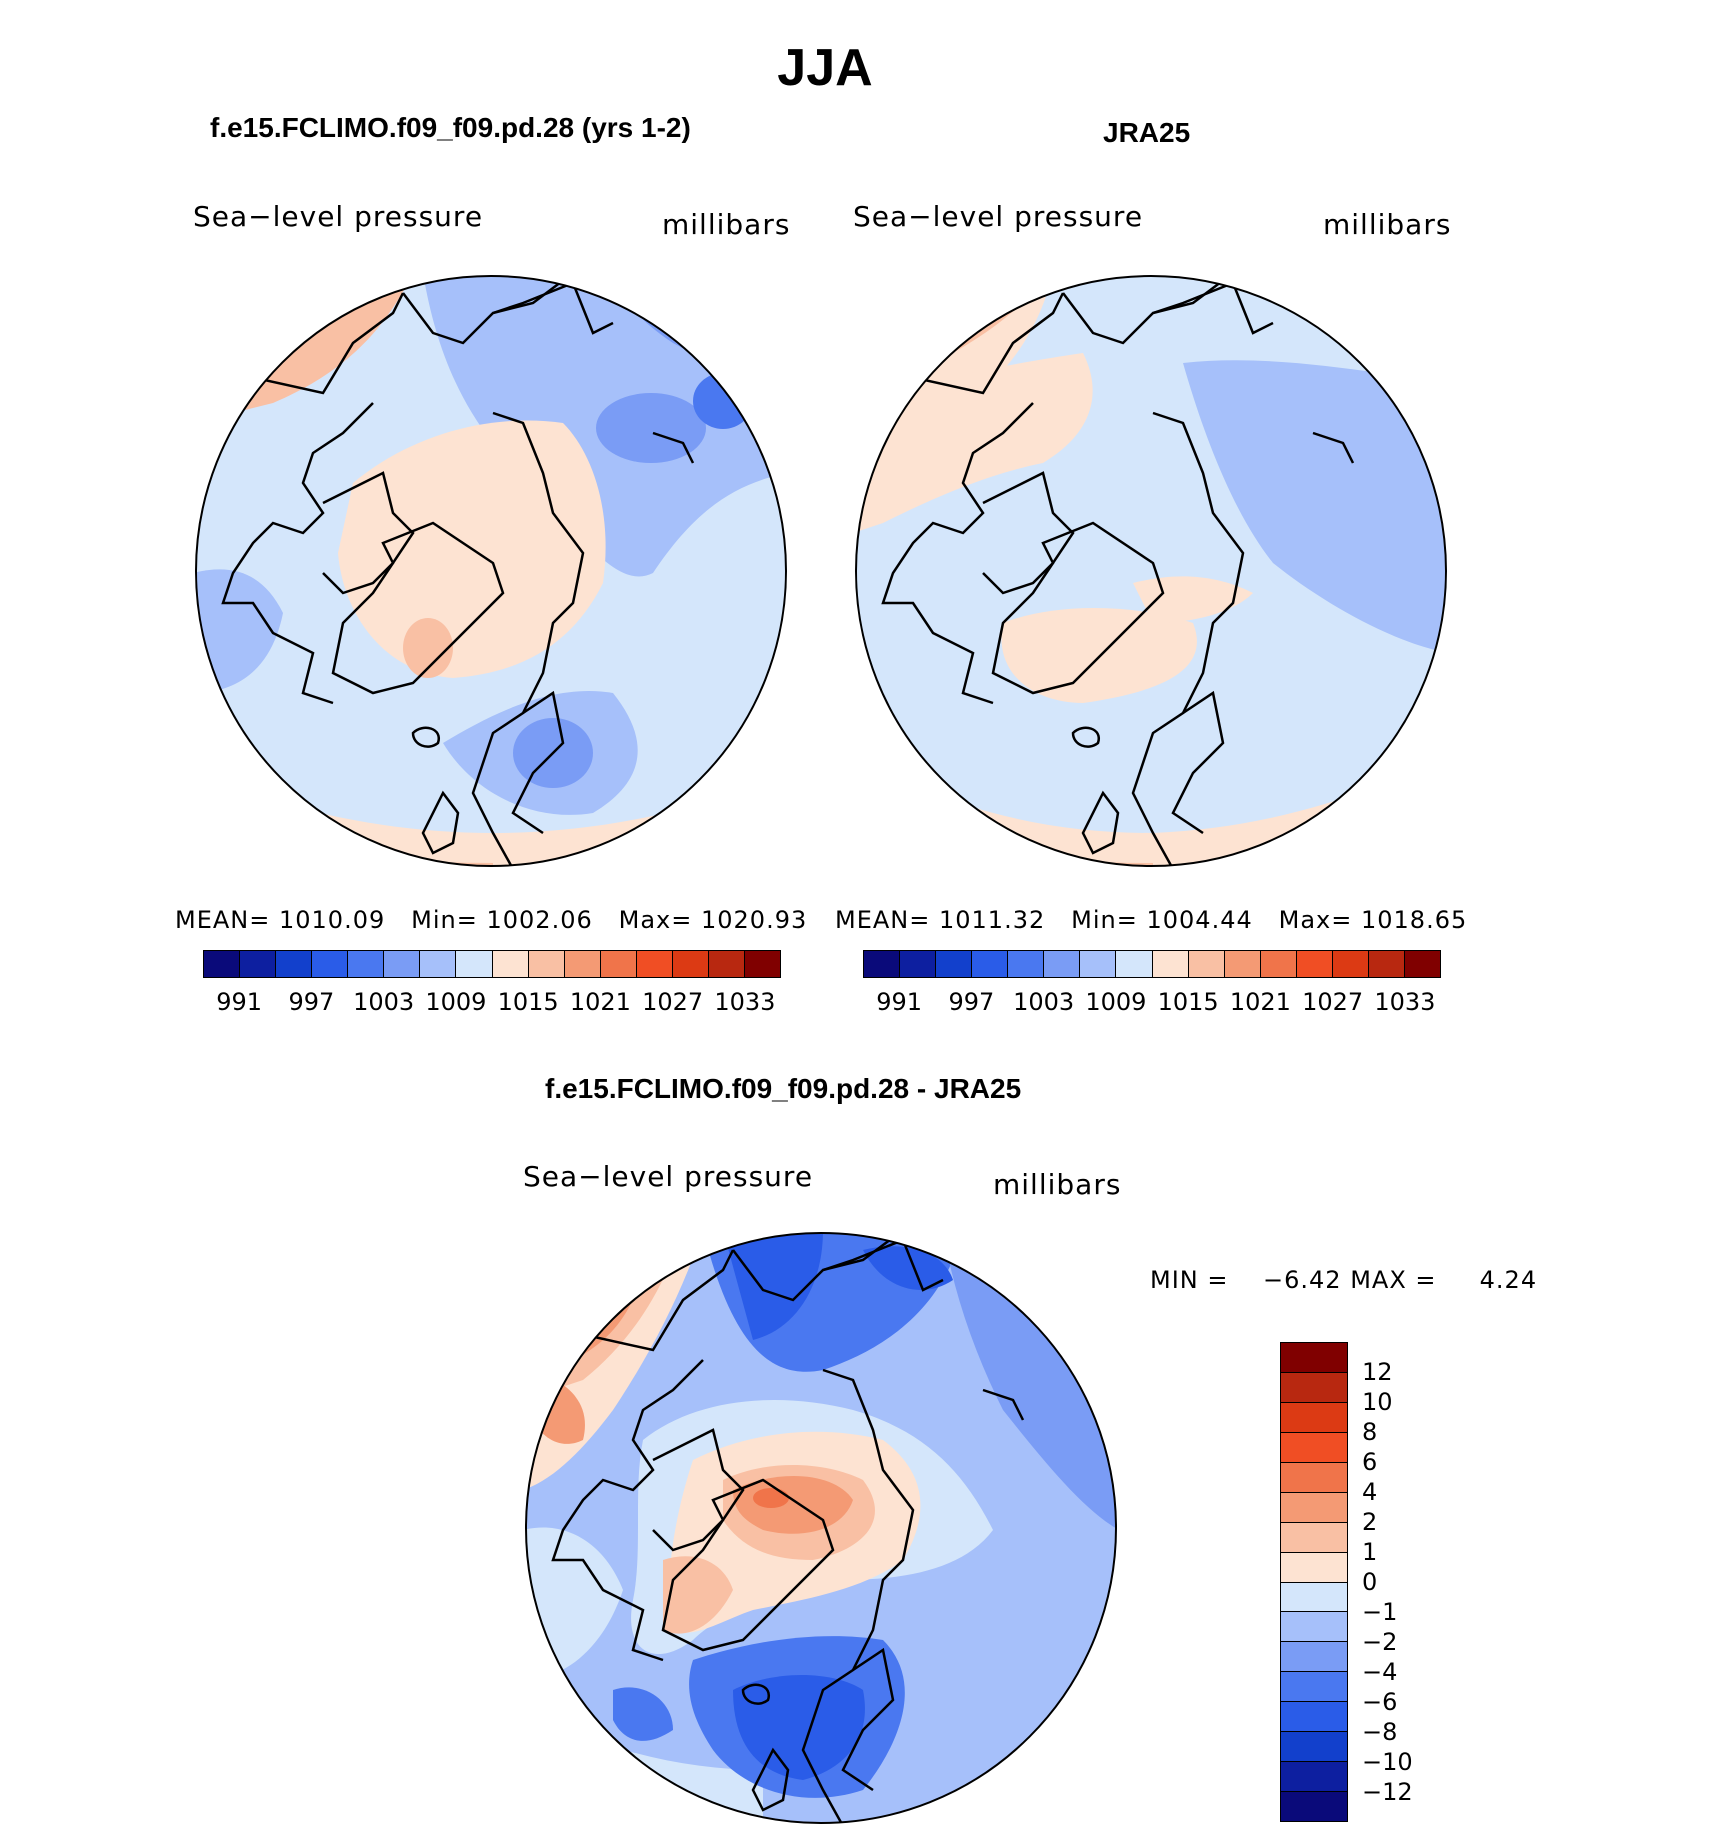 The width and height of the screenshot is (1710, 1839). What do you see at coordinates (1387, 1762) in the screenshot?
I see `colorbar-tick-label: −10` at bounding box center [1387, 1762].